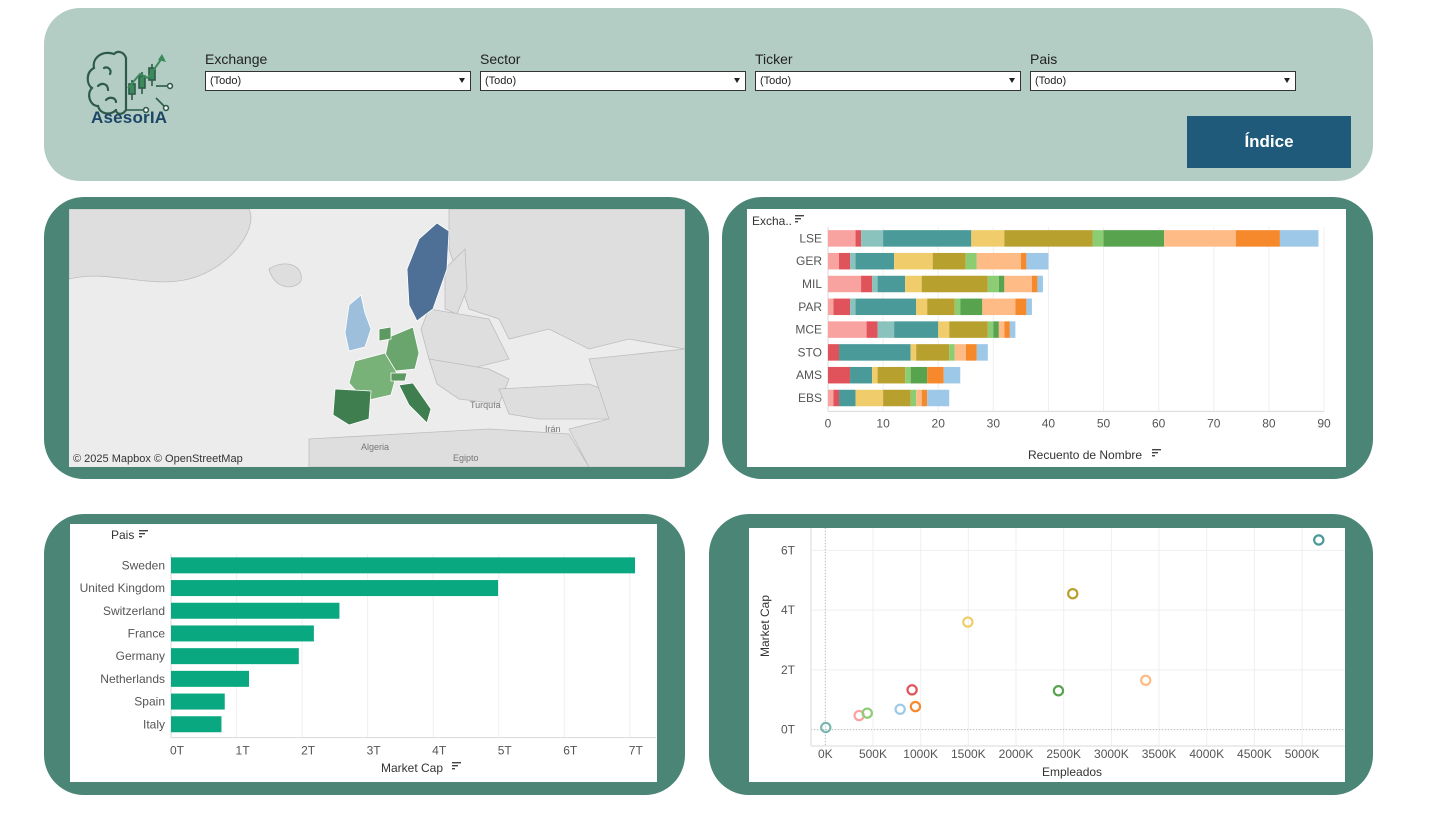 The height and width of the screenshot is (826, 1456). I want to click on italy-shape, so click(415, 403).